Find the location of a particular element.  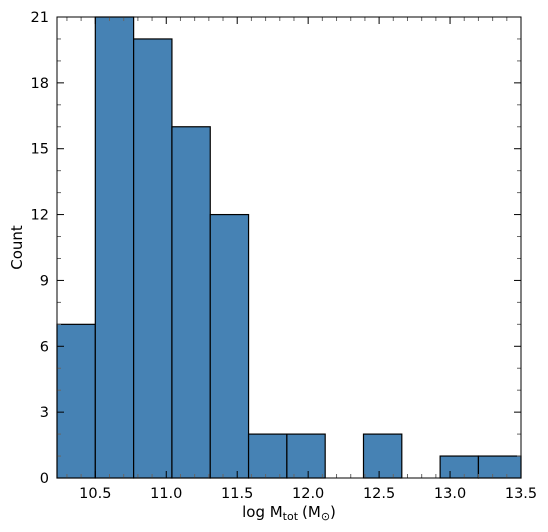

x-axis-label-close: ) is located at coordinates (333, 512).